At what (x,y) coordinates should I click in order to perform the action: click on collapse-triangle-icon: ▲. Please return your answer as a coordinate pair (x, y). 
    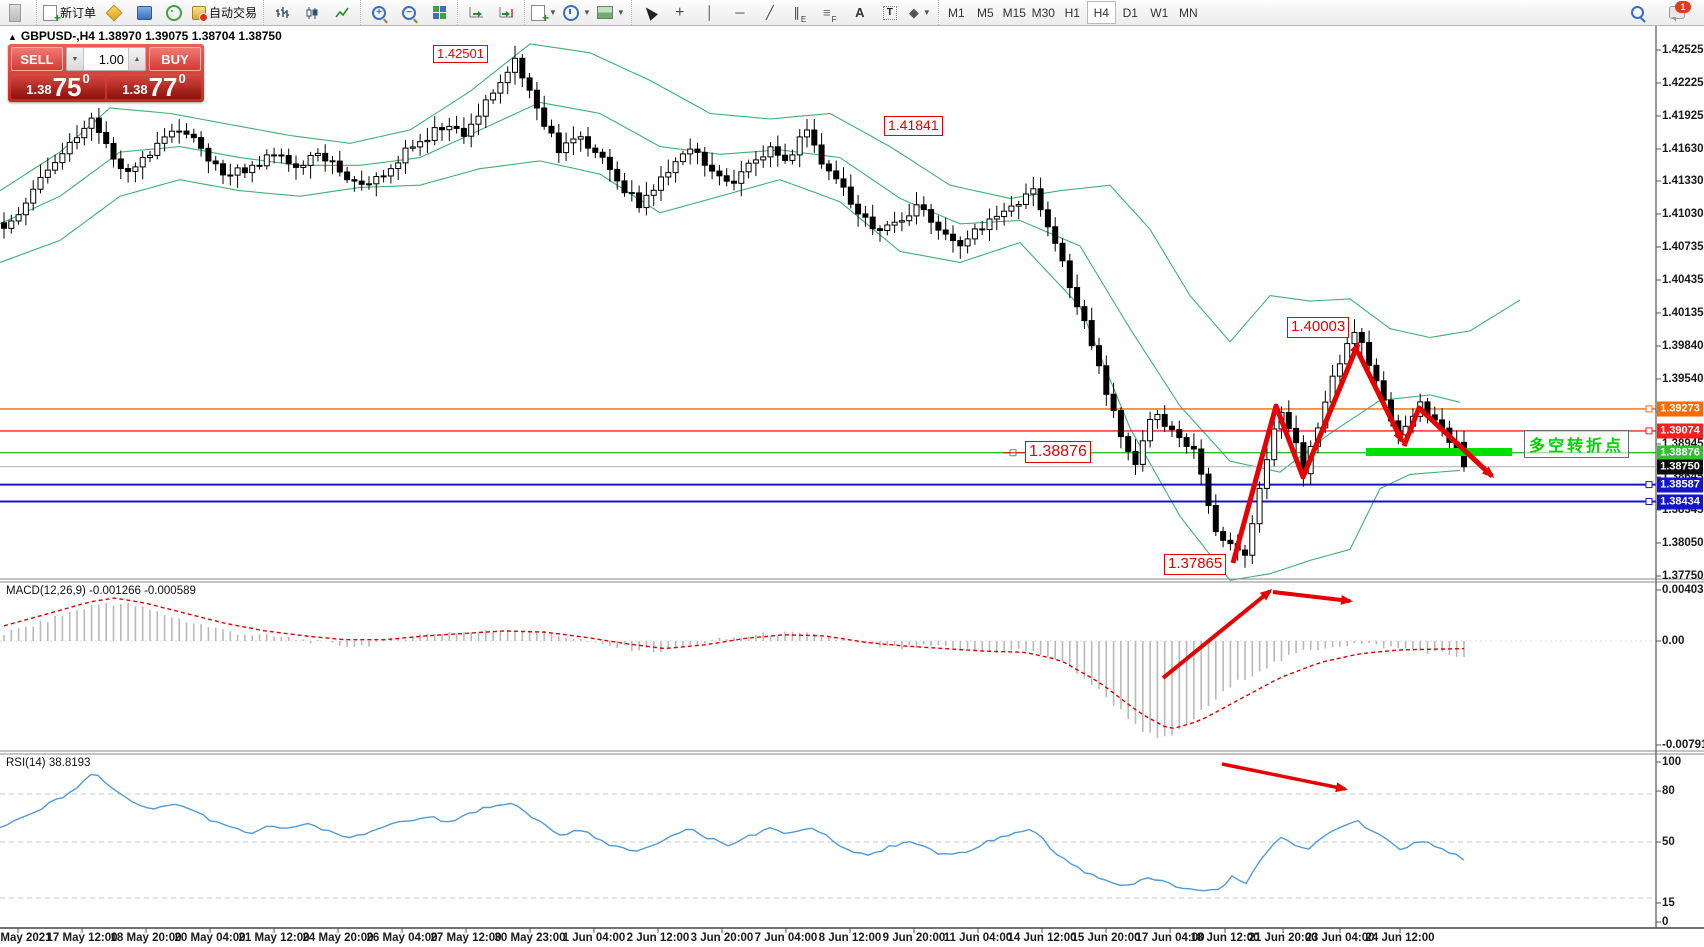
    Looking at the image, I should click on (12, 37).